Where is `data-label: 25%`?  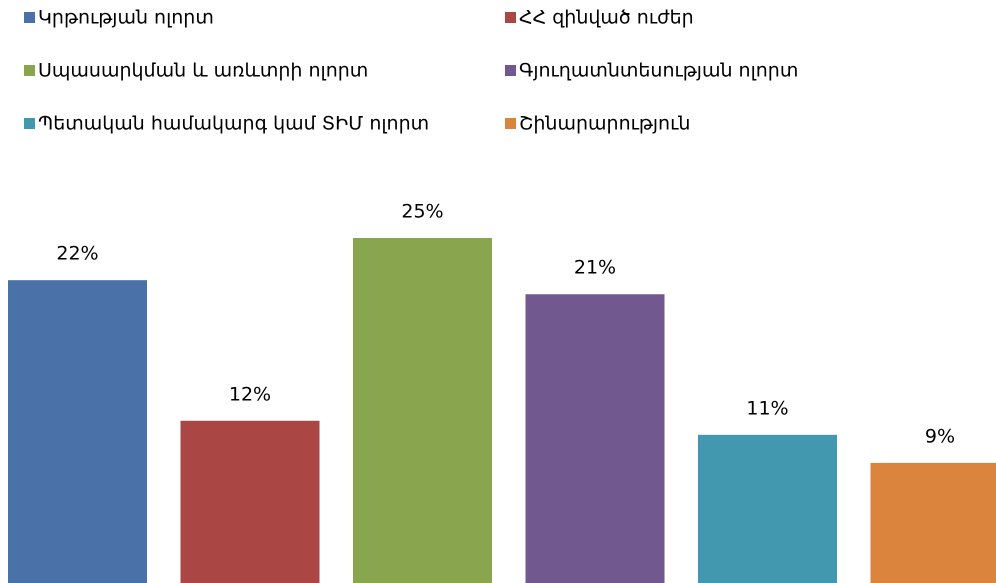
data-label: 25% is located at coordinates (422, 212).